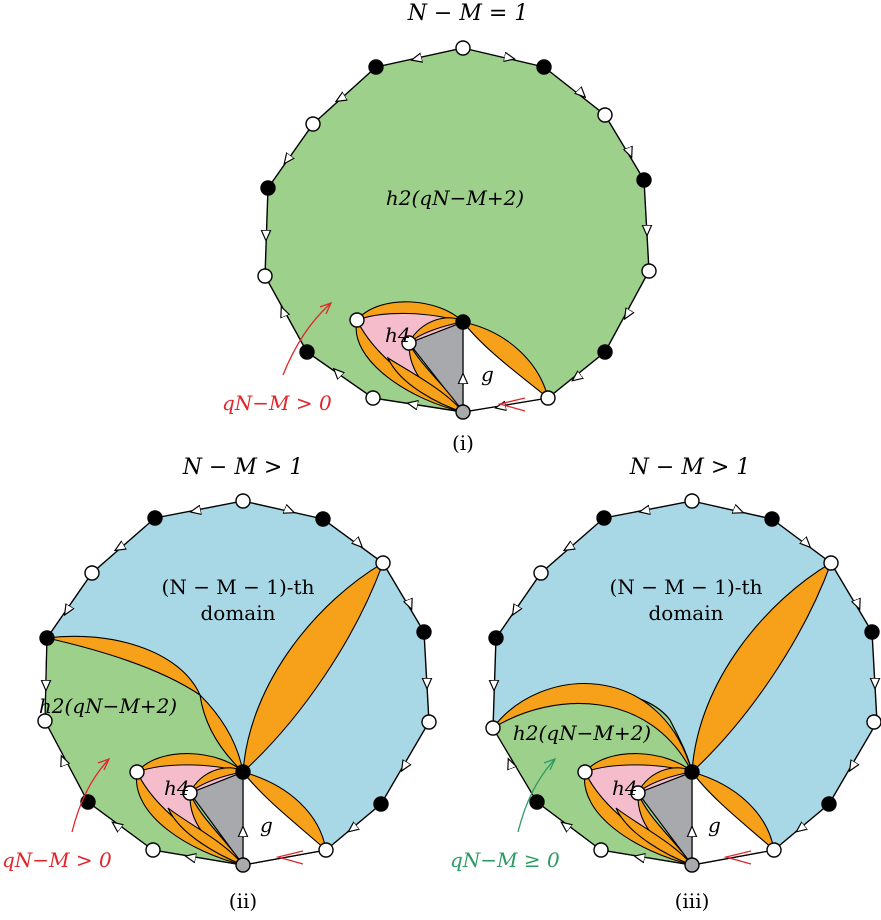 This screenshot has height=920, width=881. What do you see at coordinates (550, 764) in the screenshot?
I see `panel-iii-annotation-arrowhead` at bounding box center [550, 764].